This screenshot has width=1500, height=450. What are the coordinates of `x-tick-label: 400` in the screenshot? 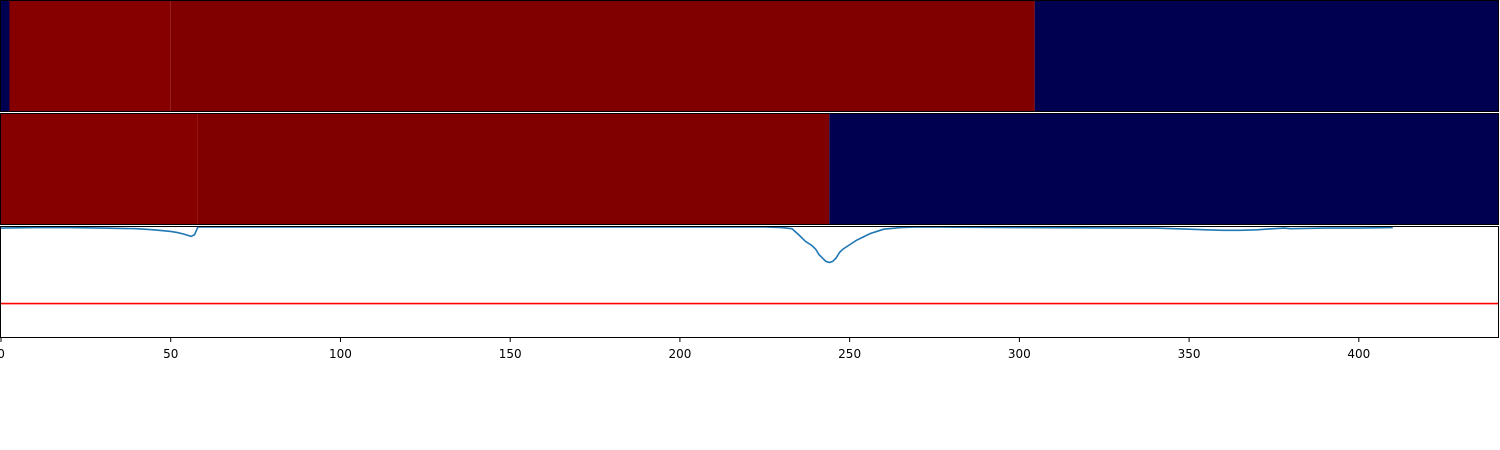 It's located at (1358, 354).